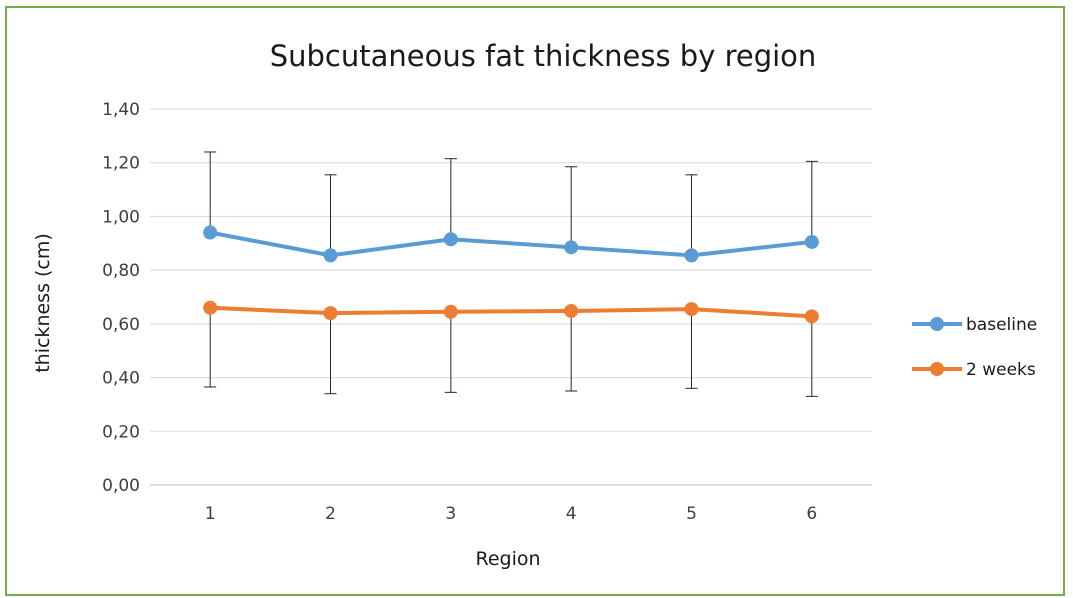 The height and width of the screenshot is (598, 1073). Describe the element at coordinates (121, 217) in the screenshot. I see `y-tick-label: 1,00` at that location.